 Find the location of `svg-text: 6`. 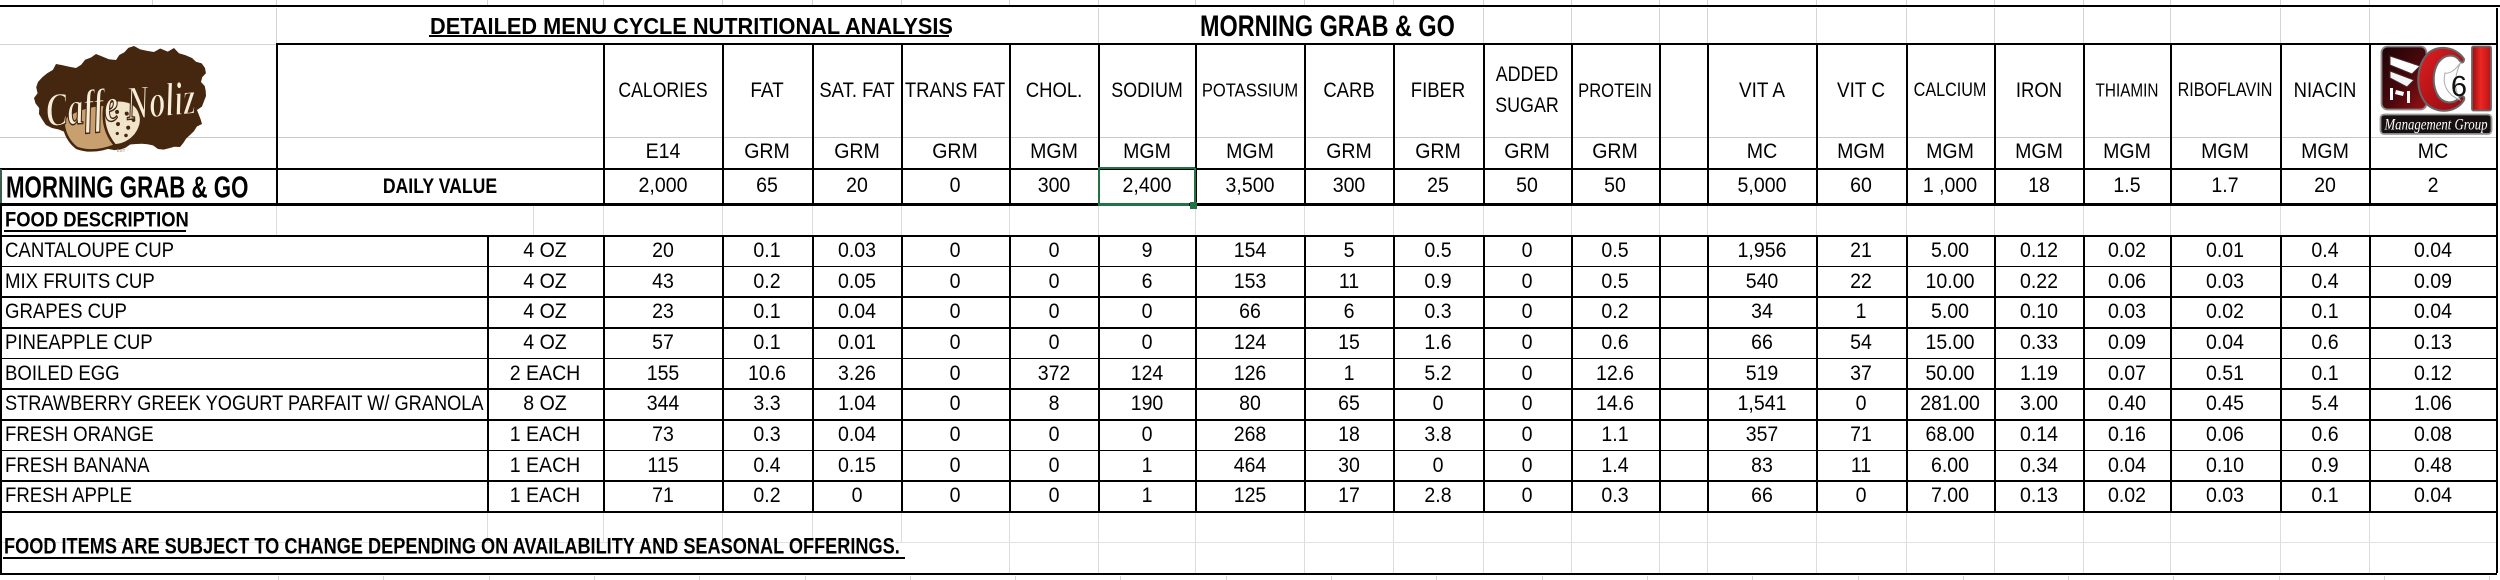

svg-text: 6 is located at coordinates (2459, 87).